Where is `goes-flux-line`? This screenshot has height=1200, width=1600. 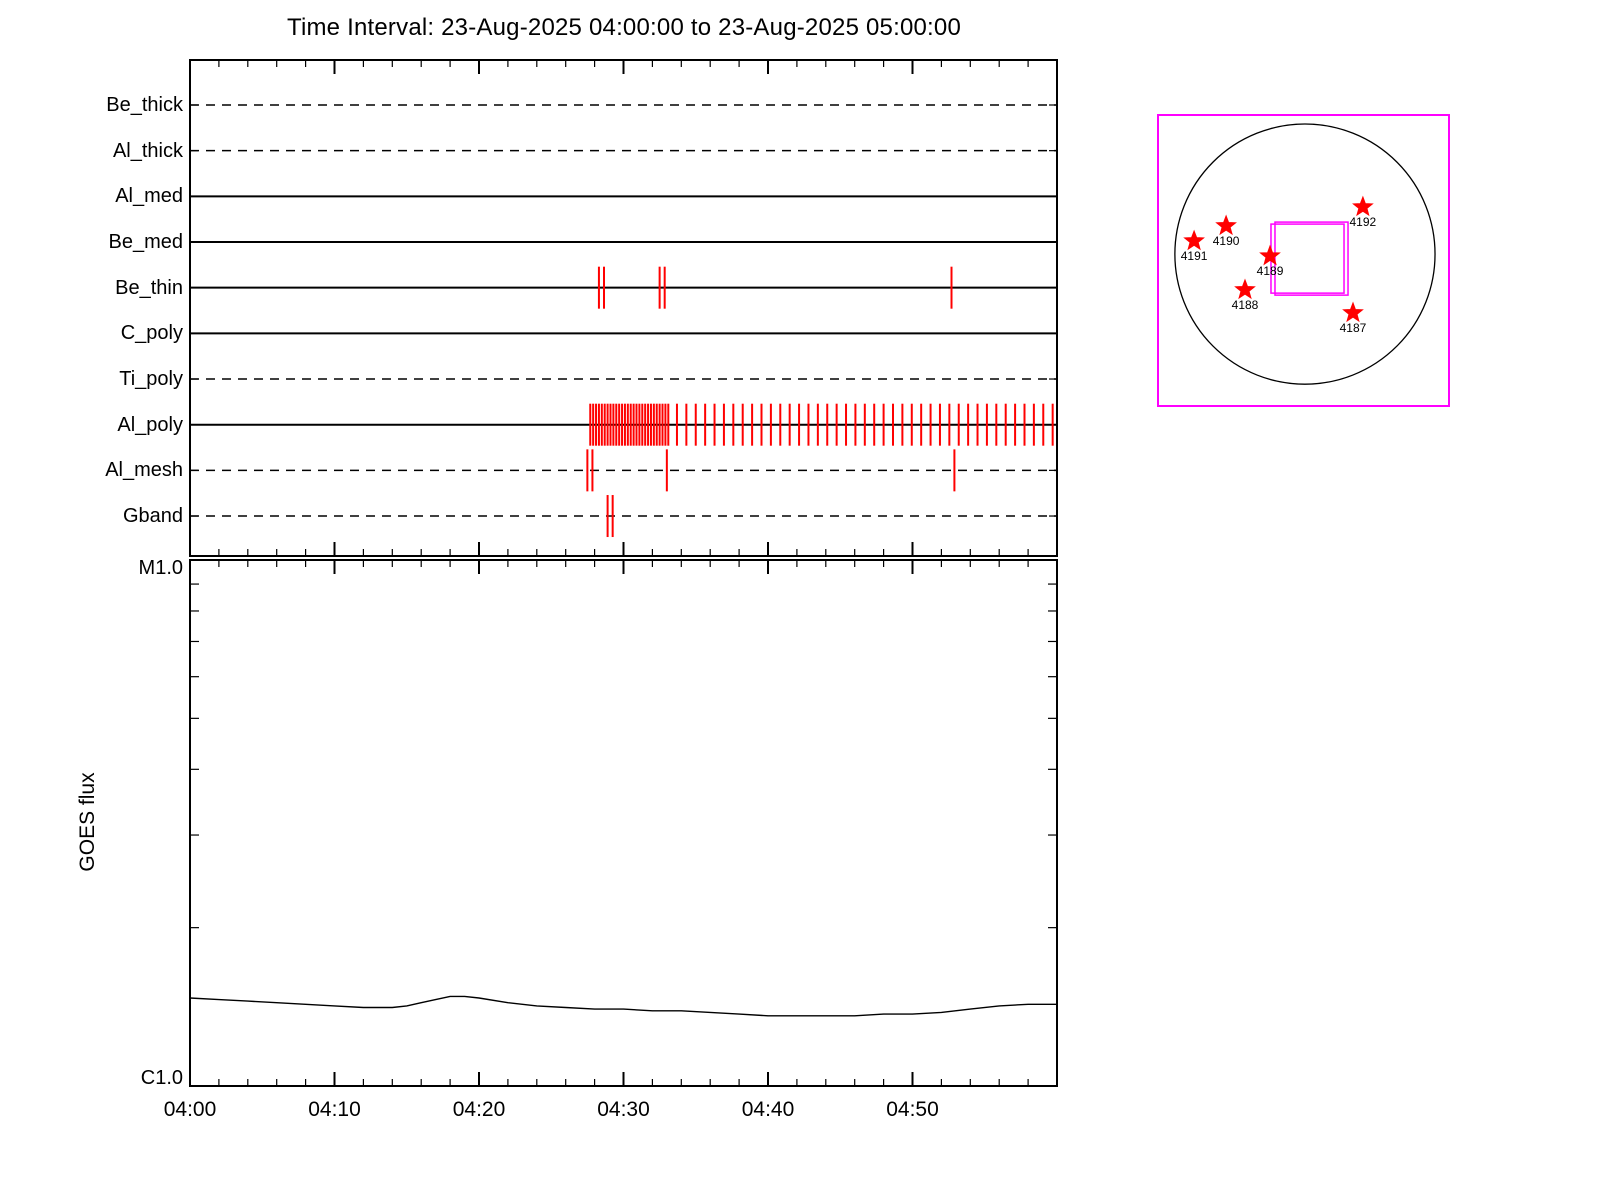 goes-flux-line is located at coordinates (623, 1006).